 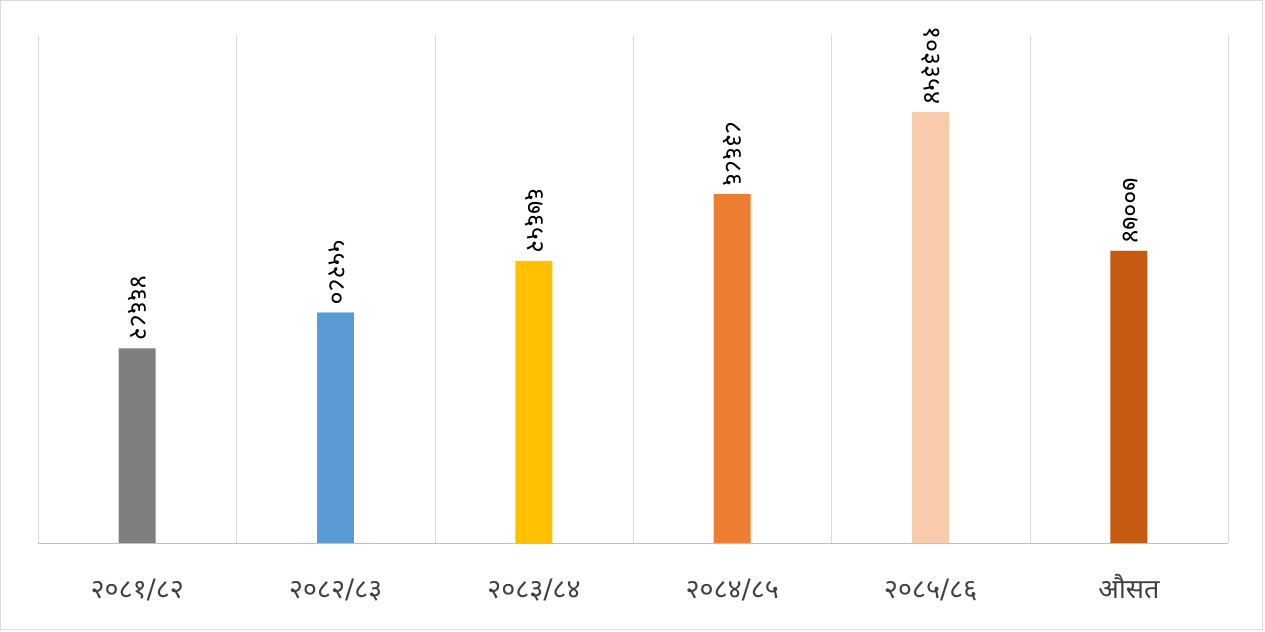 What do you see at coordinates (930, 589) in the screenshot?
I see `x-tick-label: २०८५/८६` at bounding box center [930, 589].